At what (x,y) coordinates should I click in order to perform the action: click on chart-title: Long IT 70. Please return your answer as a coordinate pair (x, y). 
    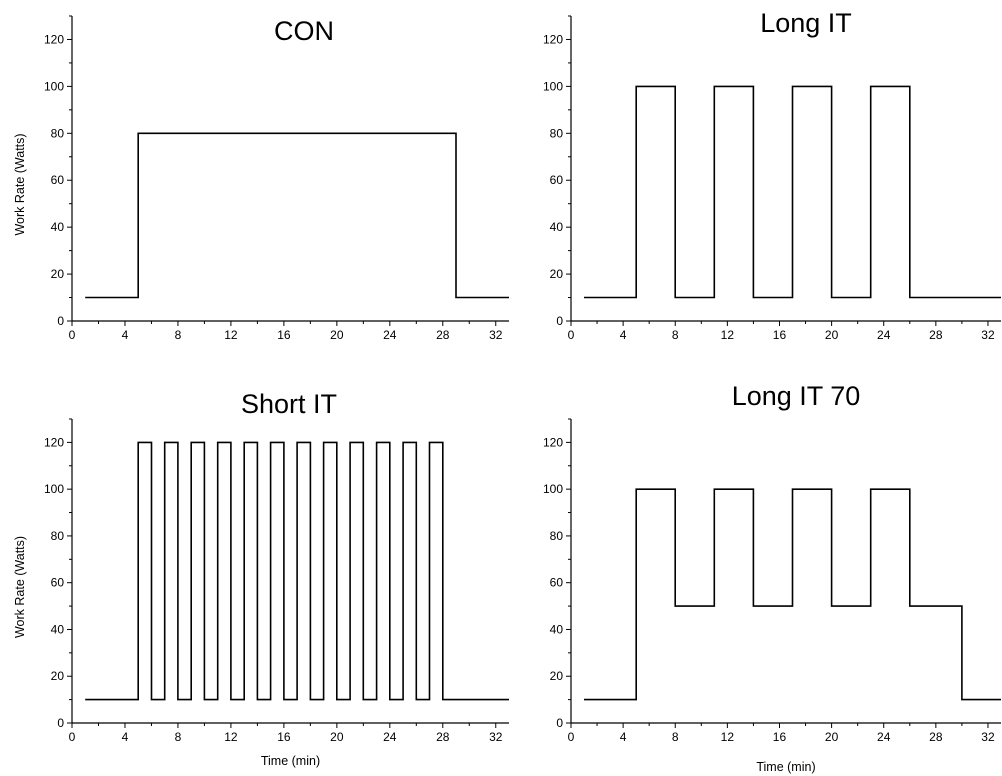
    Looking at the image, I should click on (796, 396).